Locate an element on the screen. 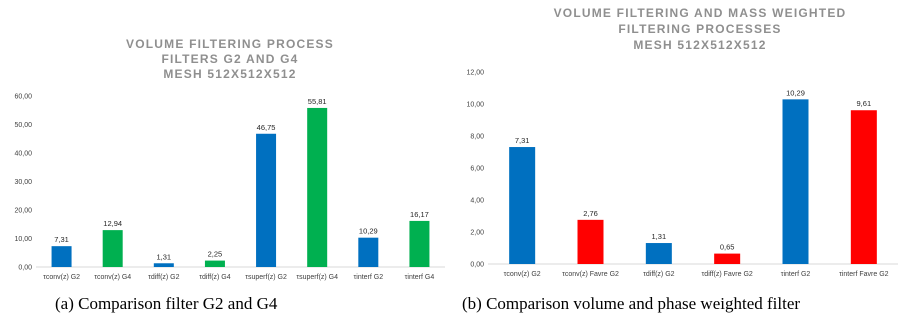  data-label: 16,17 is located at coordinates (419, 214).